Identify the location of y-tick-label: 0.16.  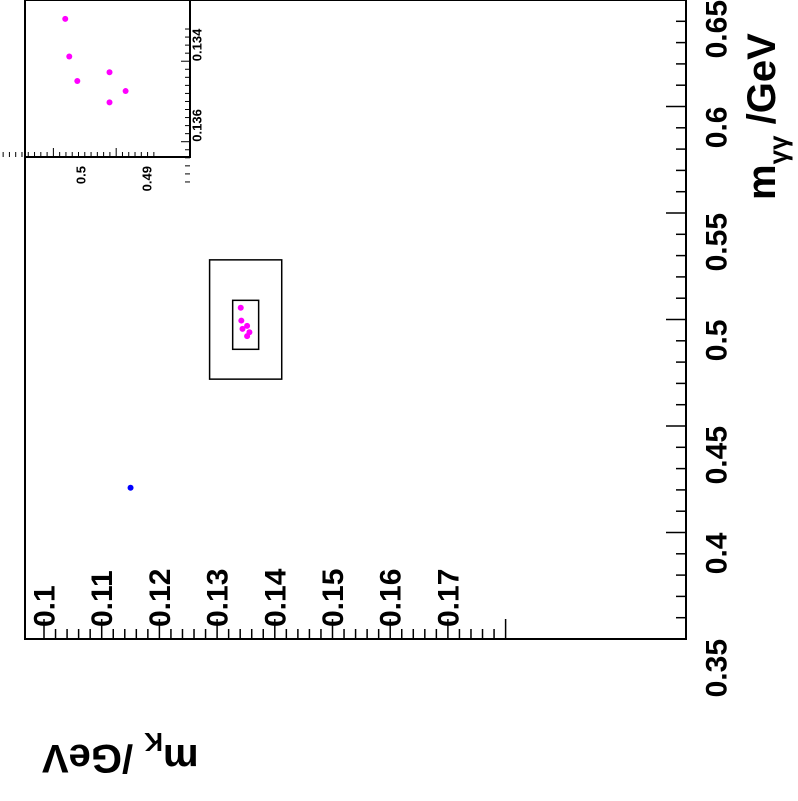
(391, 598).